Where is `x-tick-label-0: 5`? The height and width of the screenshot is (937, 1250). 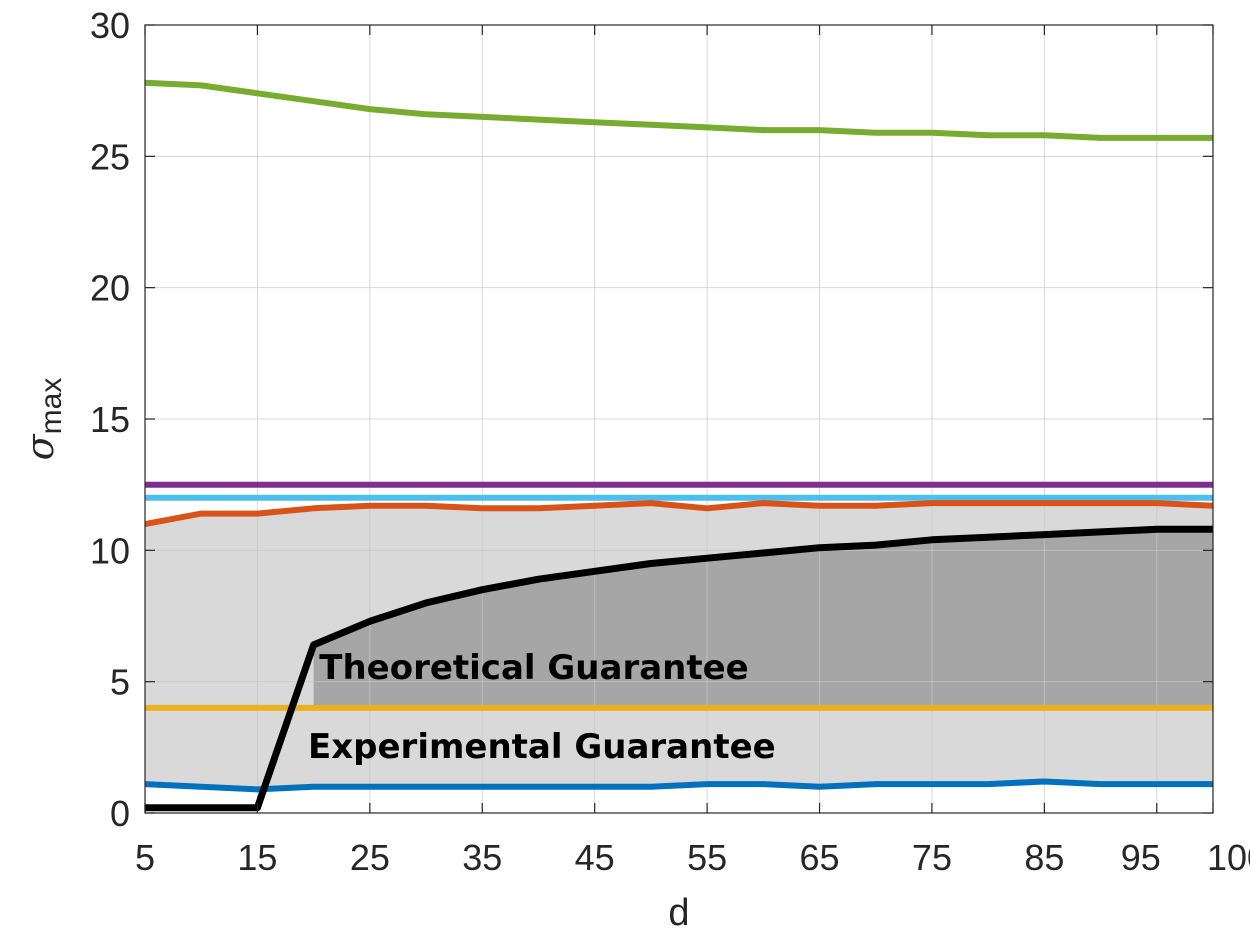 x-tick-label-0: 5 is located at coordinates (145, 857).